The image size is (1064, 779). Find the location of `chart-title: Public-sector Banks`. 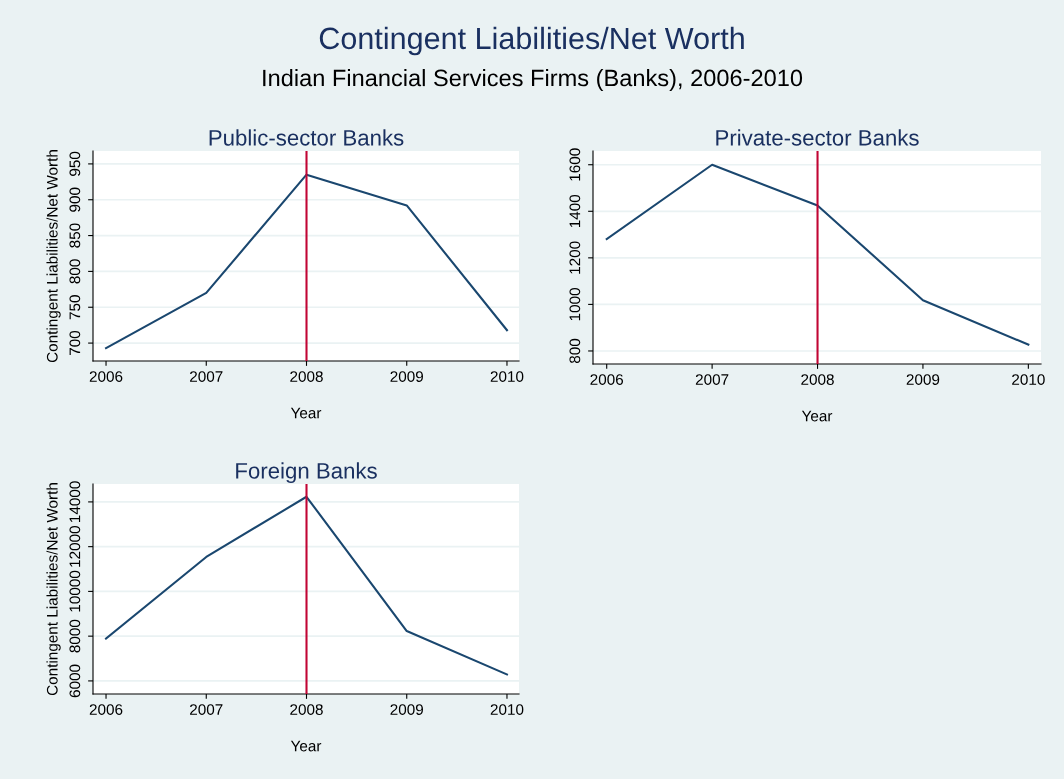

chart-title: Public-sector Banks is located at coordinates (306, 137).